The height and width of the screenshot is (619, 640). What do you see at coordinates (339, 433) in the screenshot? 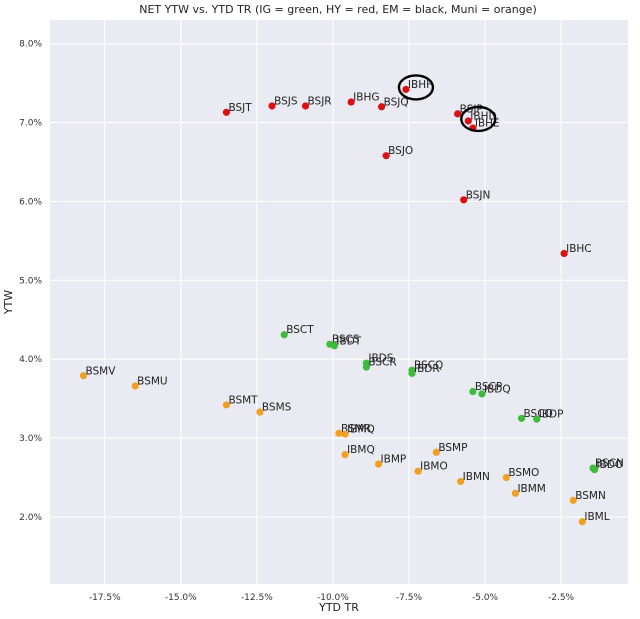
I see `data-point-bsmr` at bounding box center [339, 433].